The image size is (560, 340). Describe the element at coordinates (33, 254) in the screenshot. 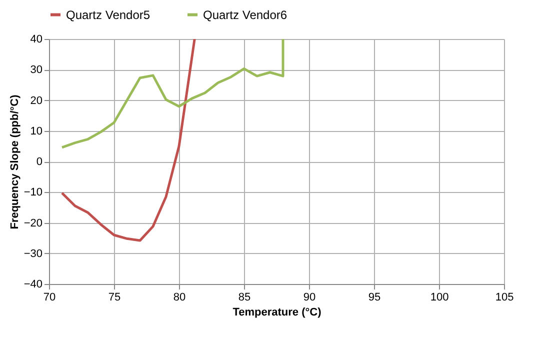

I see `y-tick-label: −30` at that location.